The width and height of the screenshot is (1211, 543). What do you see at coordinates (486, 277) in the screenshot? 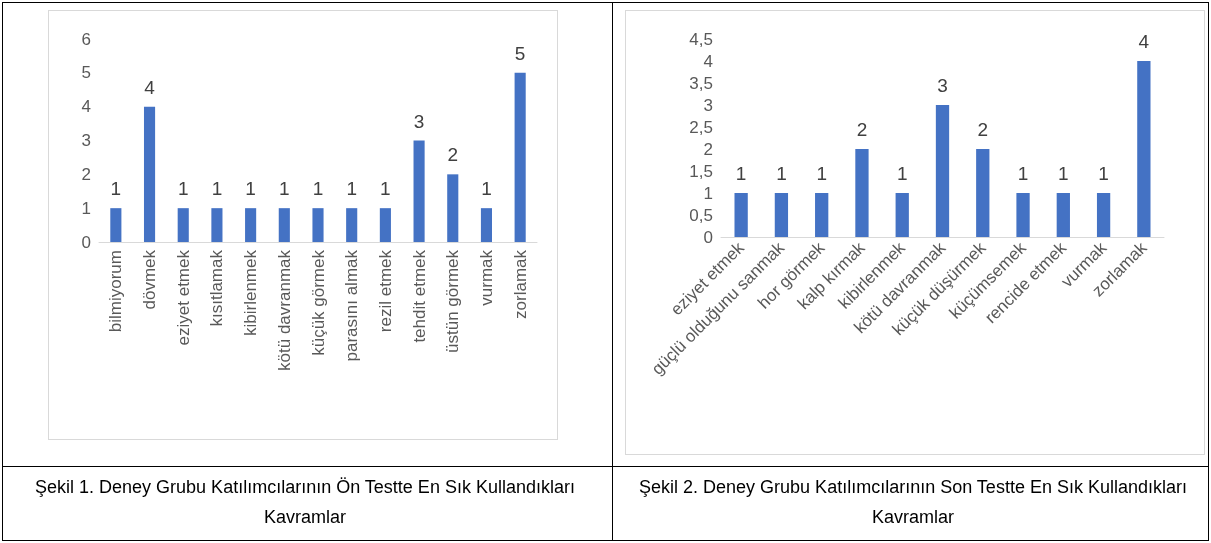
I see `x-tick-label: vurmak` at bounding box center [486, 277].